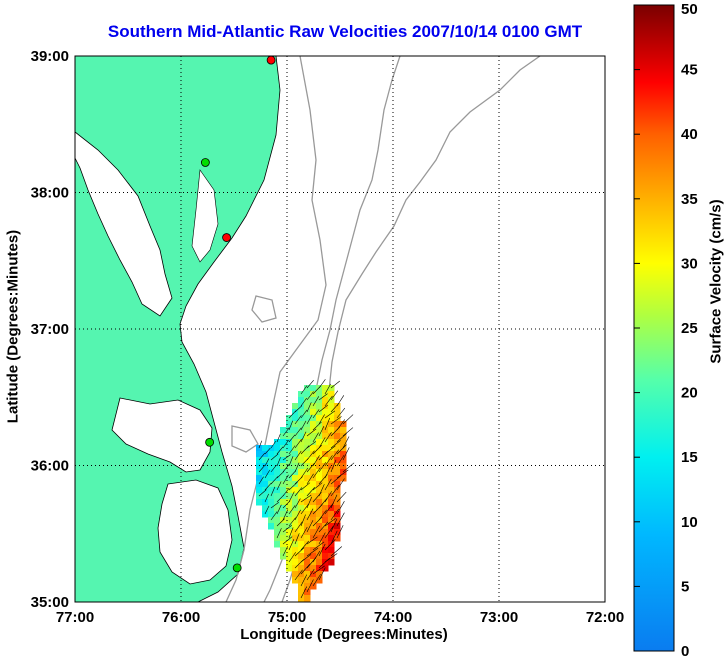 The width and height of the screenshot is (724, 659). What do you see at coordinates (50, 193) in the screenshot?
I see `y-tick-label: 38:00` at bounding box center [50, 193].